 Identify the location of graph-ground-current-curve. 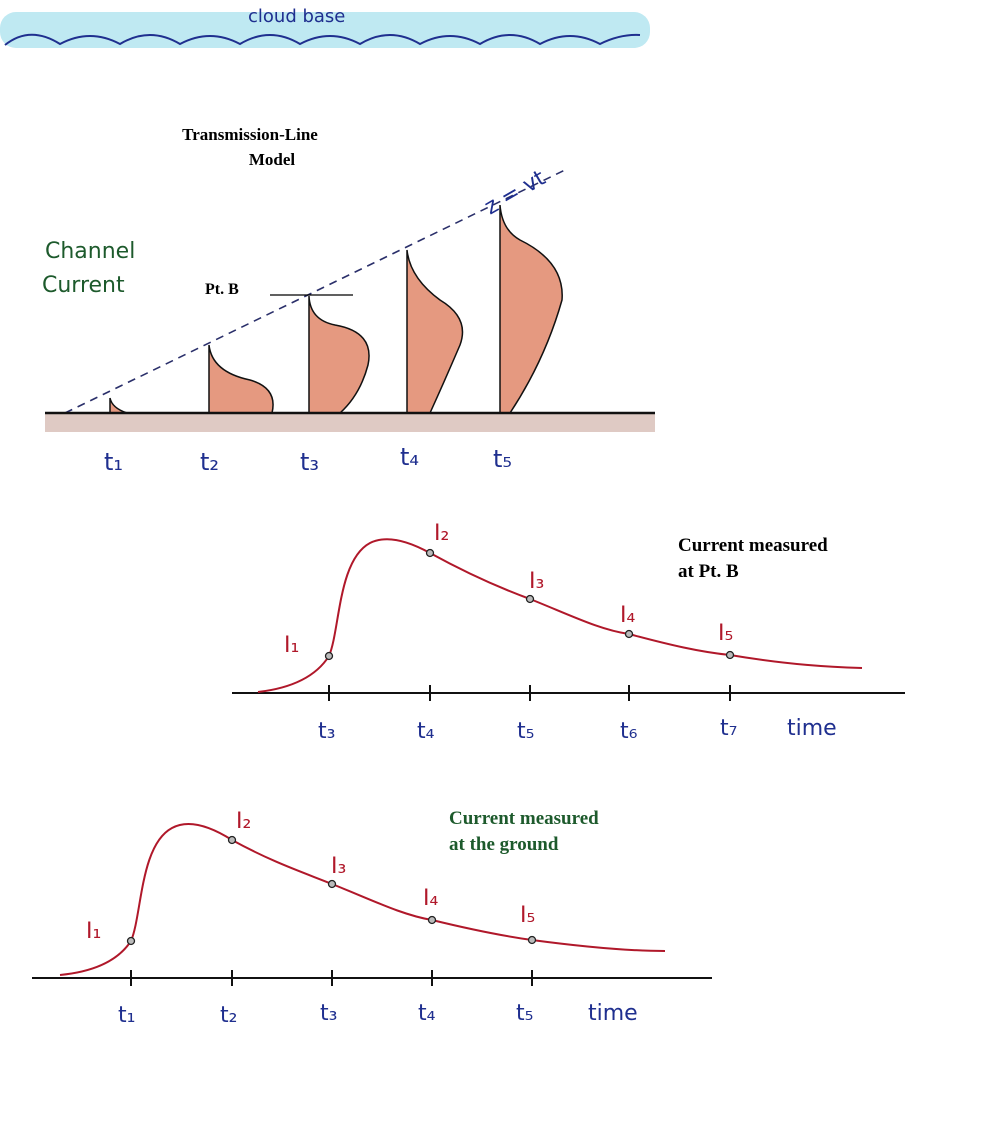
(362, 899).